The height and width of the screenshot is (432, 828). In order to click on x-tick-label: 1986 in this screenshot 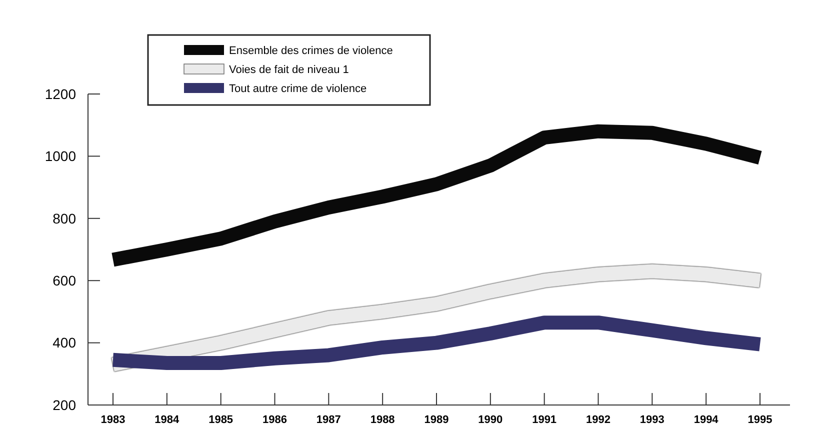, I will do `click(274, 420)`.